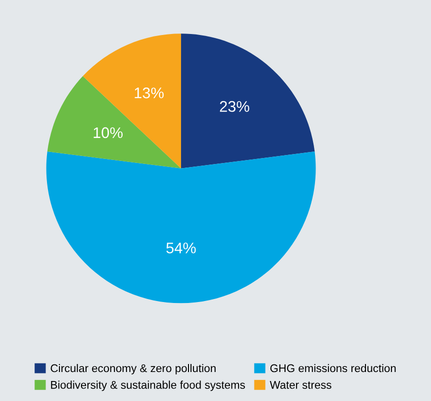  I want to click on legend-label: GHG emissions reduction, so click(333, 368).